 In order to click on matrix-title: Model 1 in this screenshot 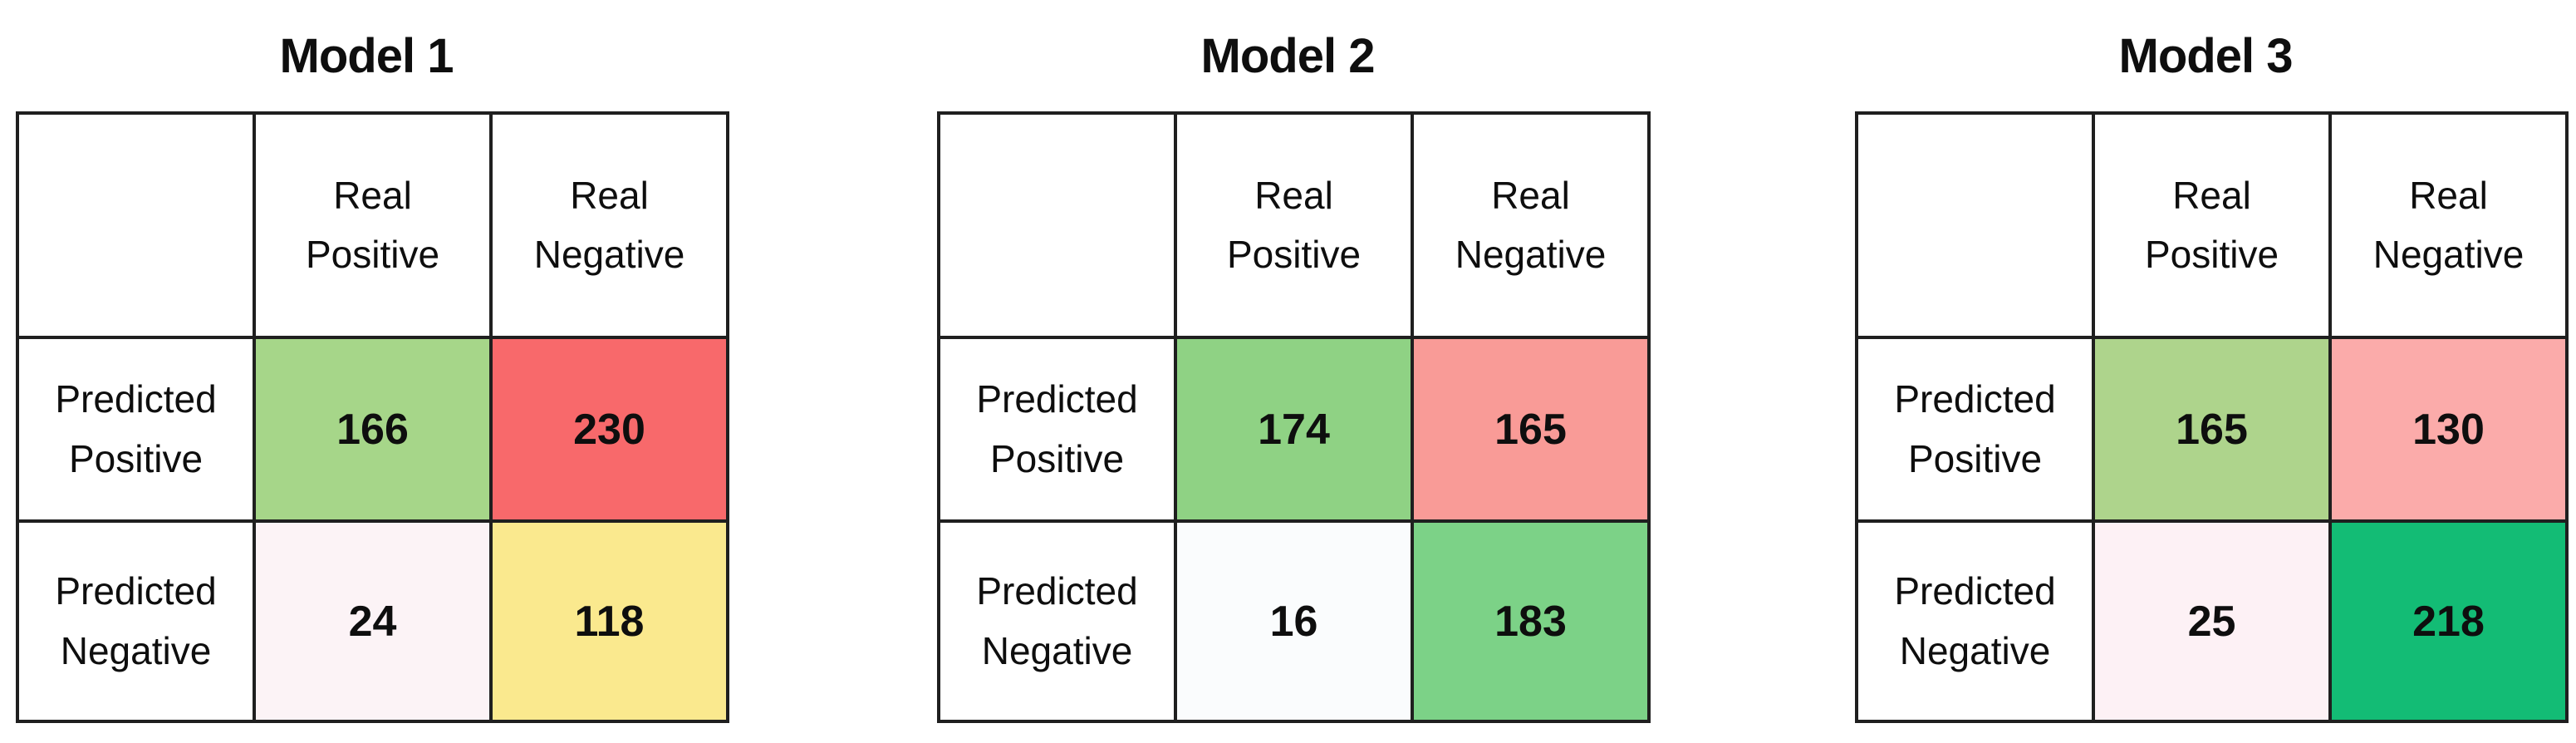, I will do `click(366, 55)`.